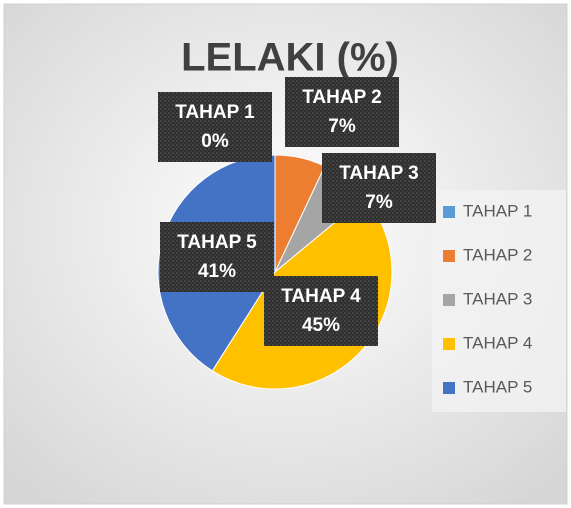  What do you see at coordinates (497, 254) in the screenshot?
I see `legend-label: TAHAP 2` at bounding box center [497, 254].